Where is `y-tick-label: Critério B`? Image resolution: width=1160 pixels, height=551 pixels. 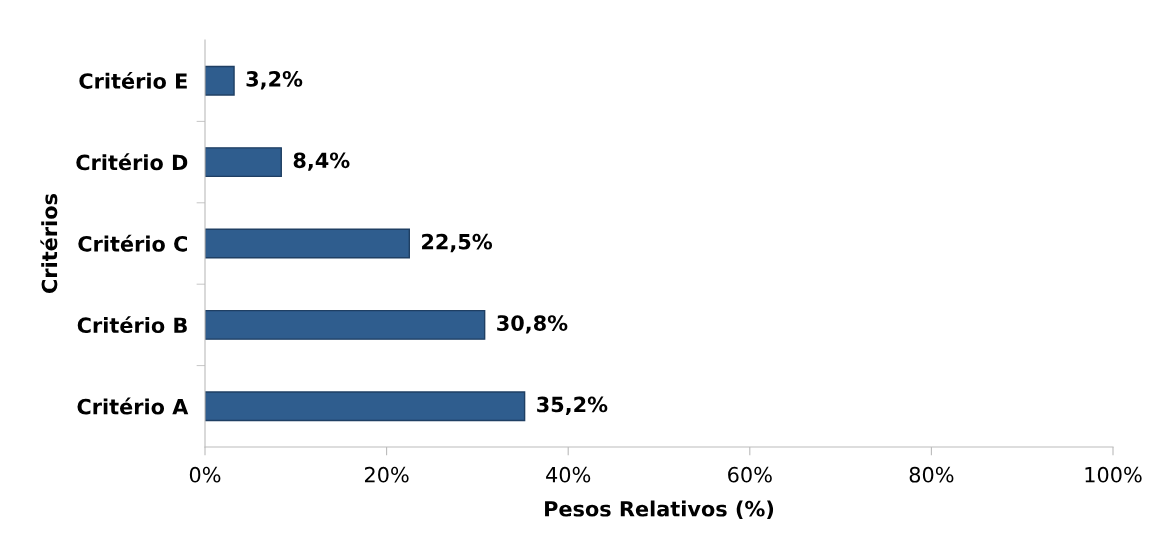 y-tick-label: Critério B is located at coordinates (132, 325).